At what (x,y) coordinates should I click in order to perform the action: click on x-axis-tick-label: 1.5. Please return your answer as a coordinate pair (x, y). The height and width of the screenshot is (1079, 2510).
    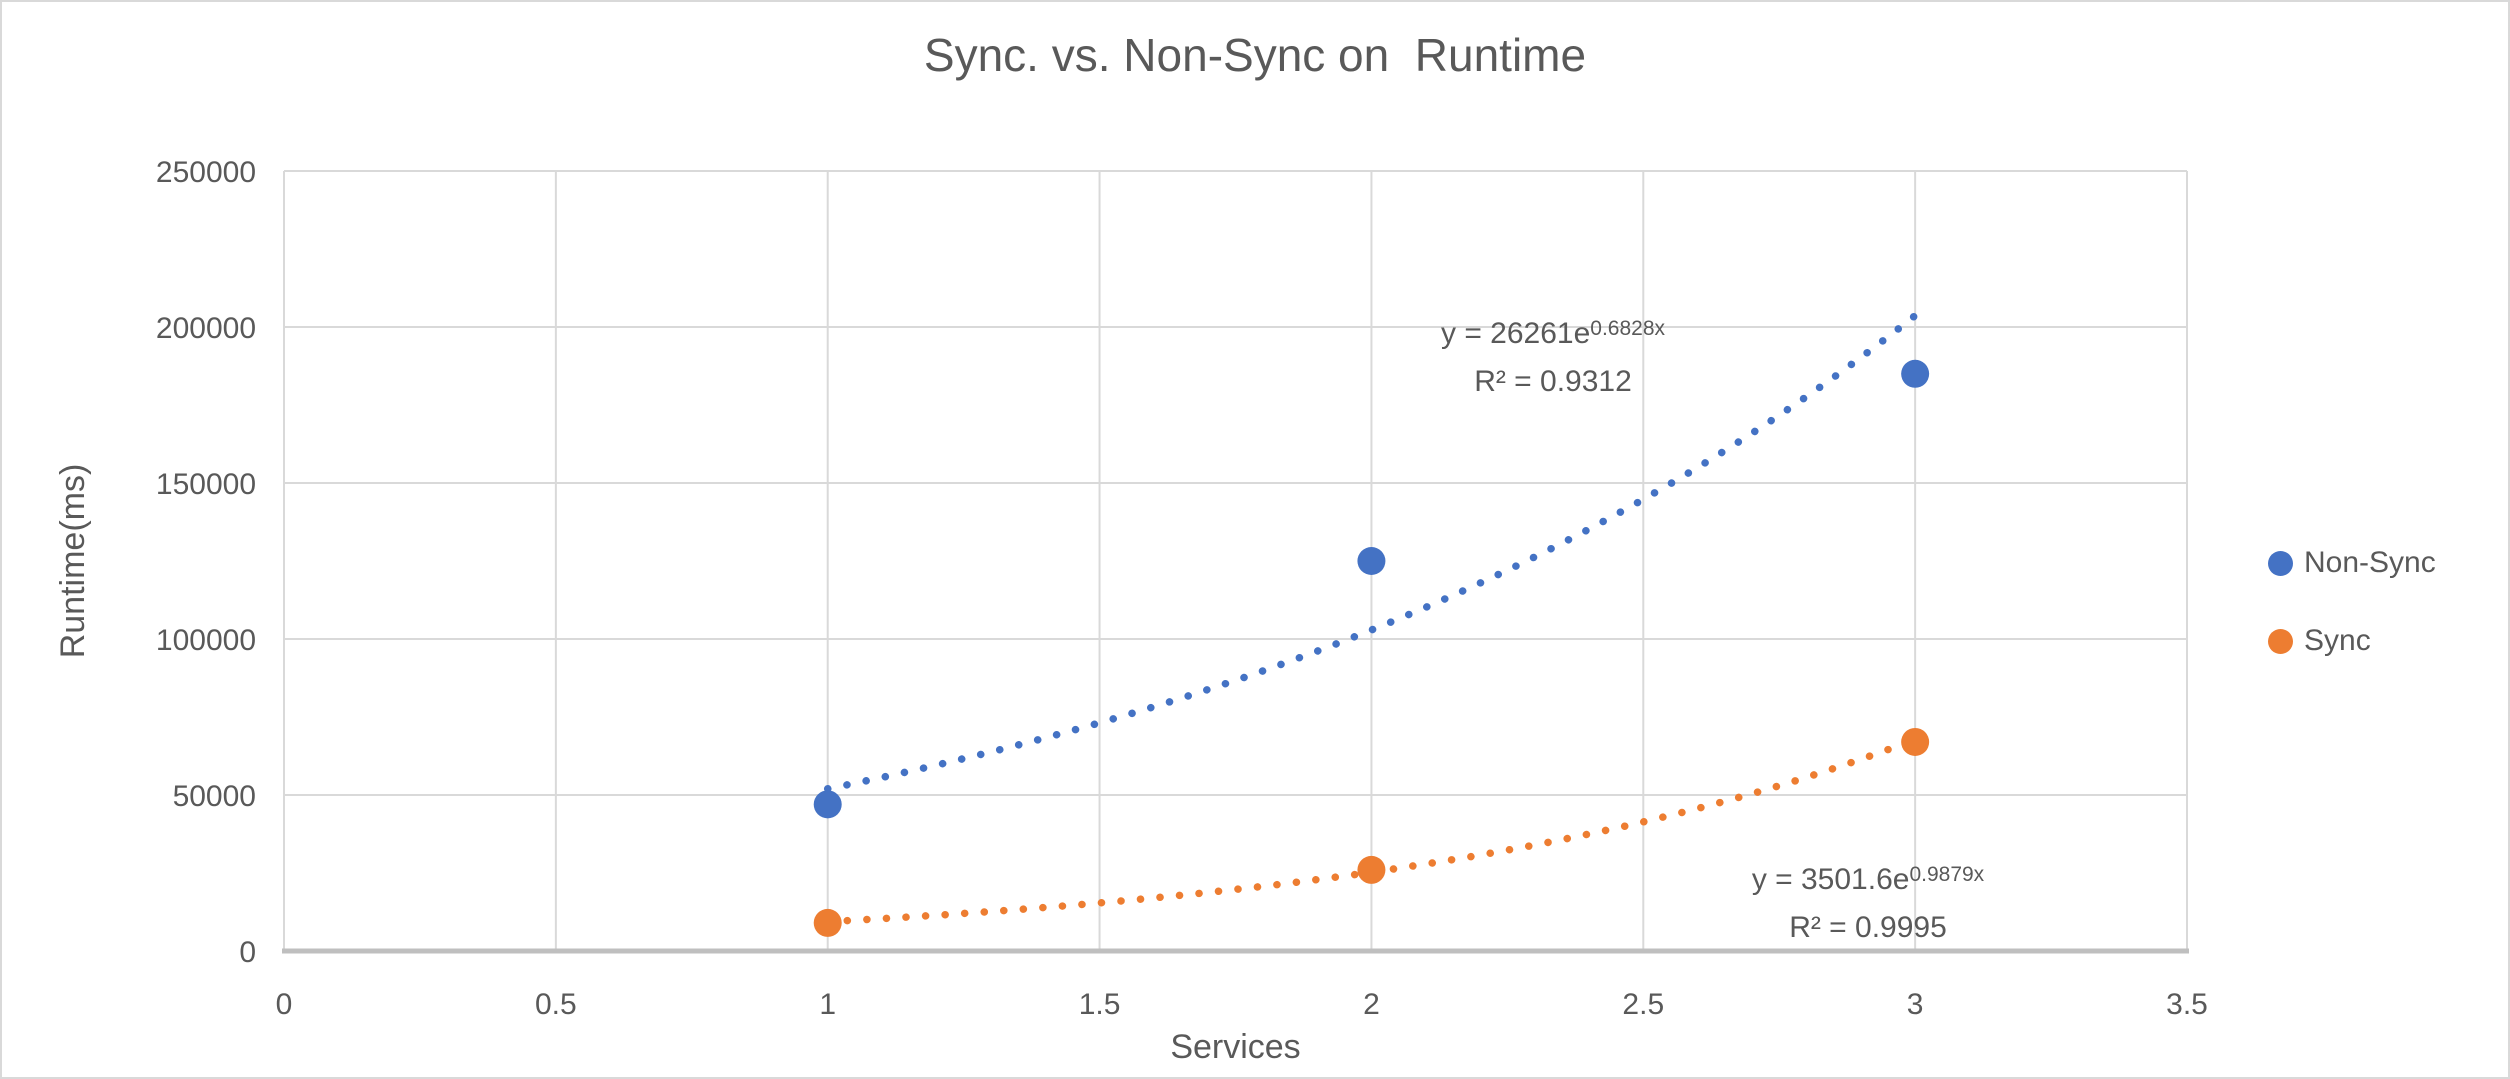
    Looking at the image, I should click on (1100, 1004).